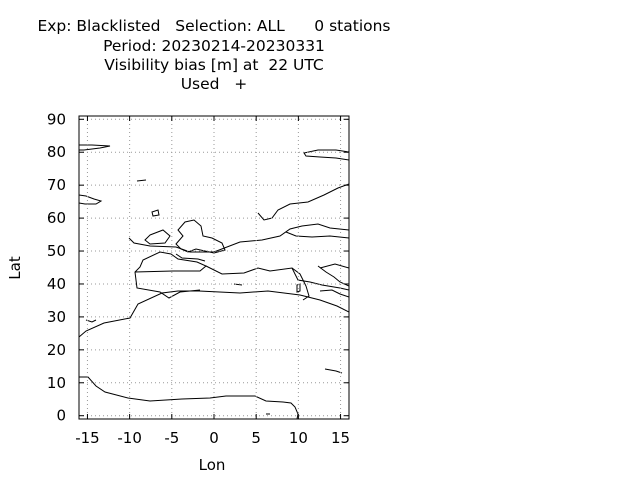  I want to click on coastline-north-europe, so click(238, 238).